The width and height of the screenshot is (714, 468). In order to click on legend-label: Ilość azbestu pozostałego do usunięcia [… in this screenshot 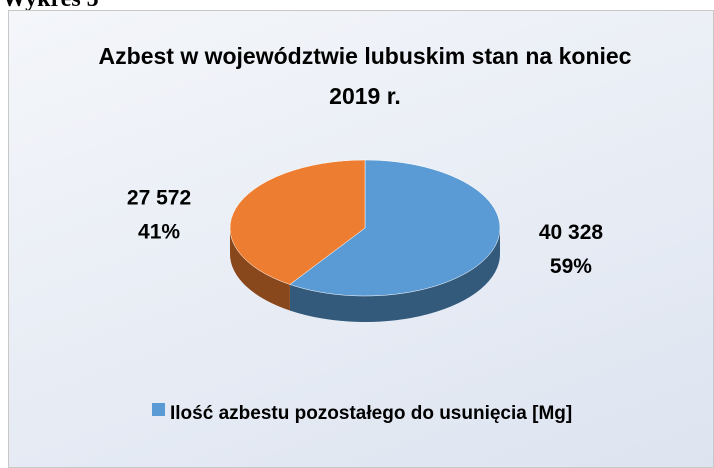, I will do `click(371, 413)`.